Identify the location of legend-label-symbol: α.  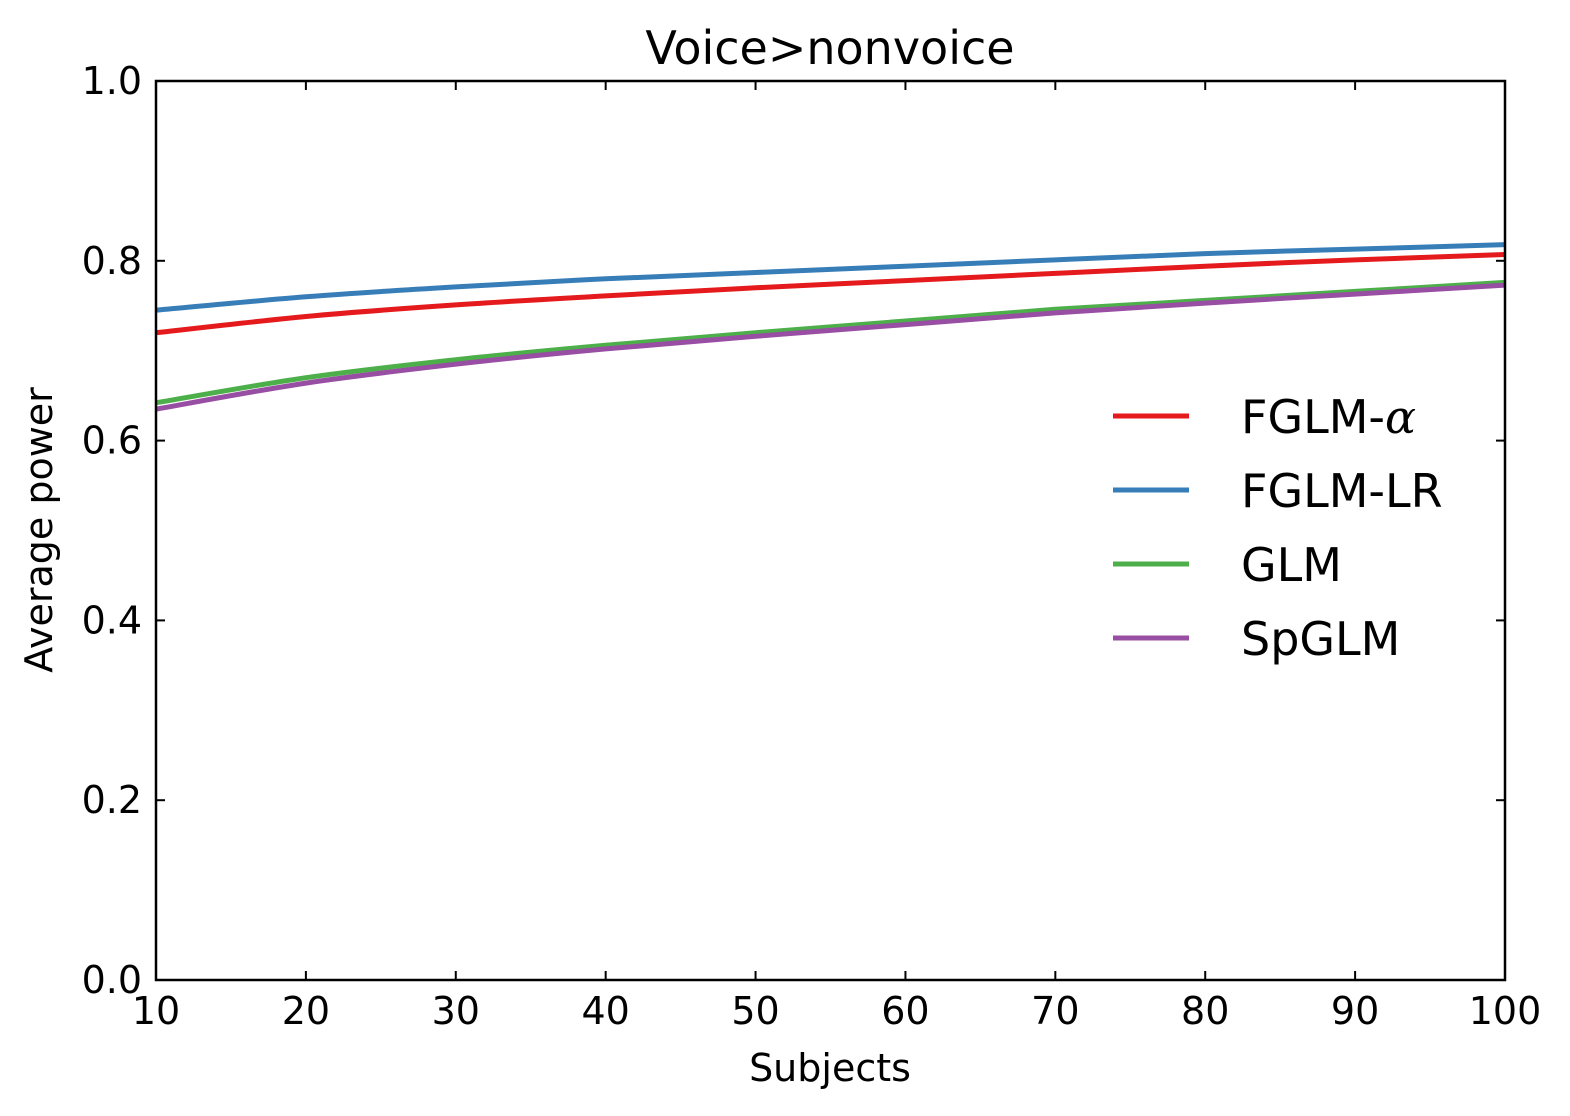
(1400, 417).